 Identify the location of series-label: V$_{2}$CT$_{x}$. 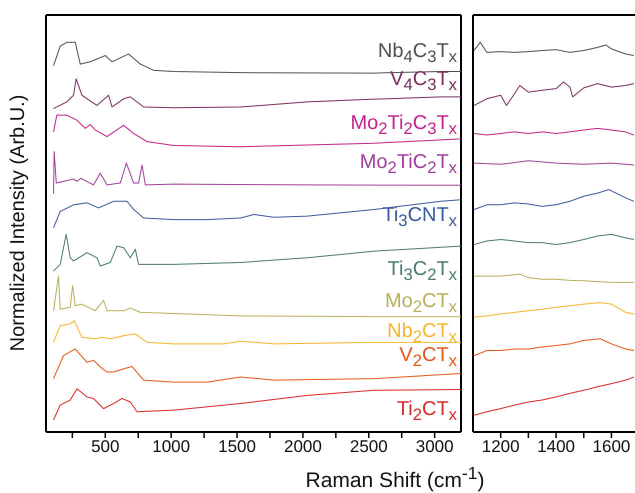
(428, 357).